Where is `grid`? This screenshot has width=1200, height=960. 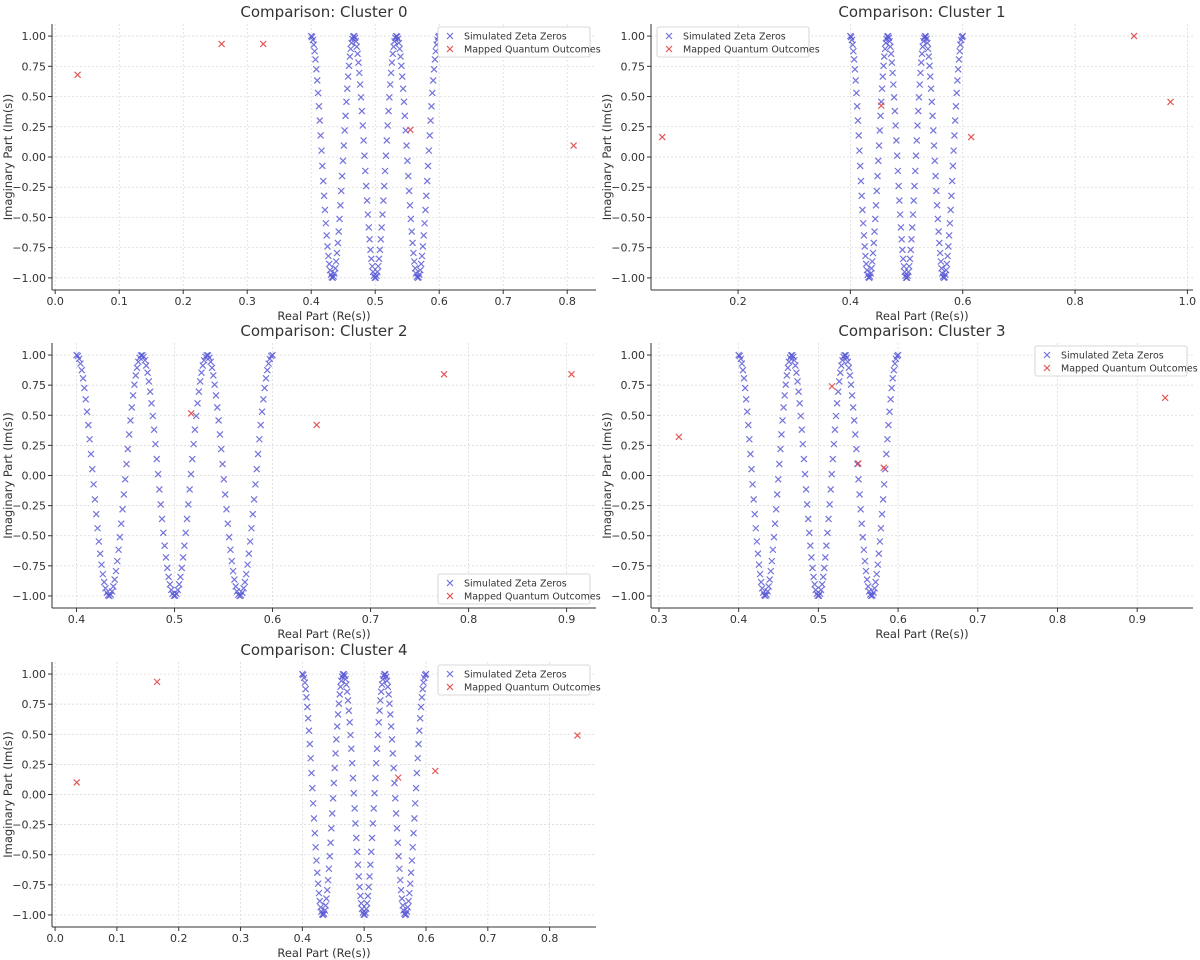
grid is located at coordinates (922, 157).